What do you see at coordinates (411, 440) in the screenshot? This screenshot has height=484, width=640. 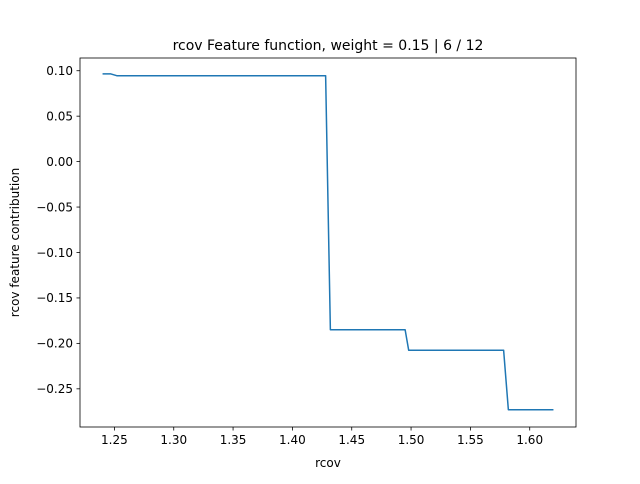 I see `x-tick-label: 1.50` at bounding box center [411, 440].